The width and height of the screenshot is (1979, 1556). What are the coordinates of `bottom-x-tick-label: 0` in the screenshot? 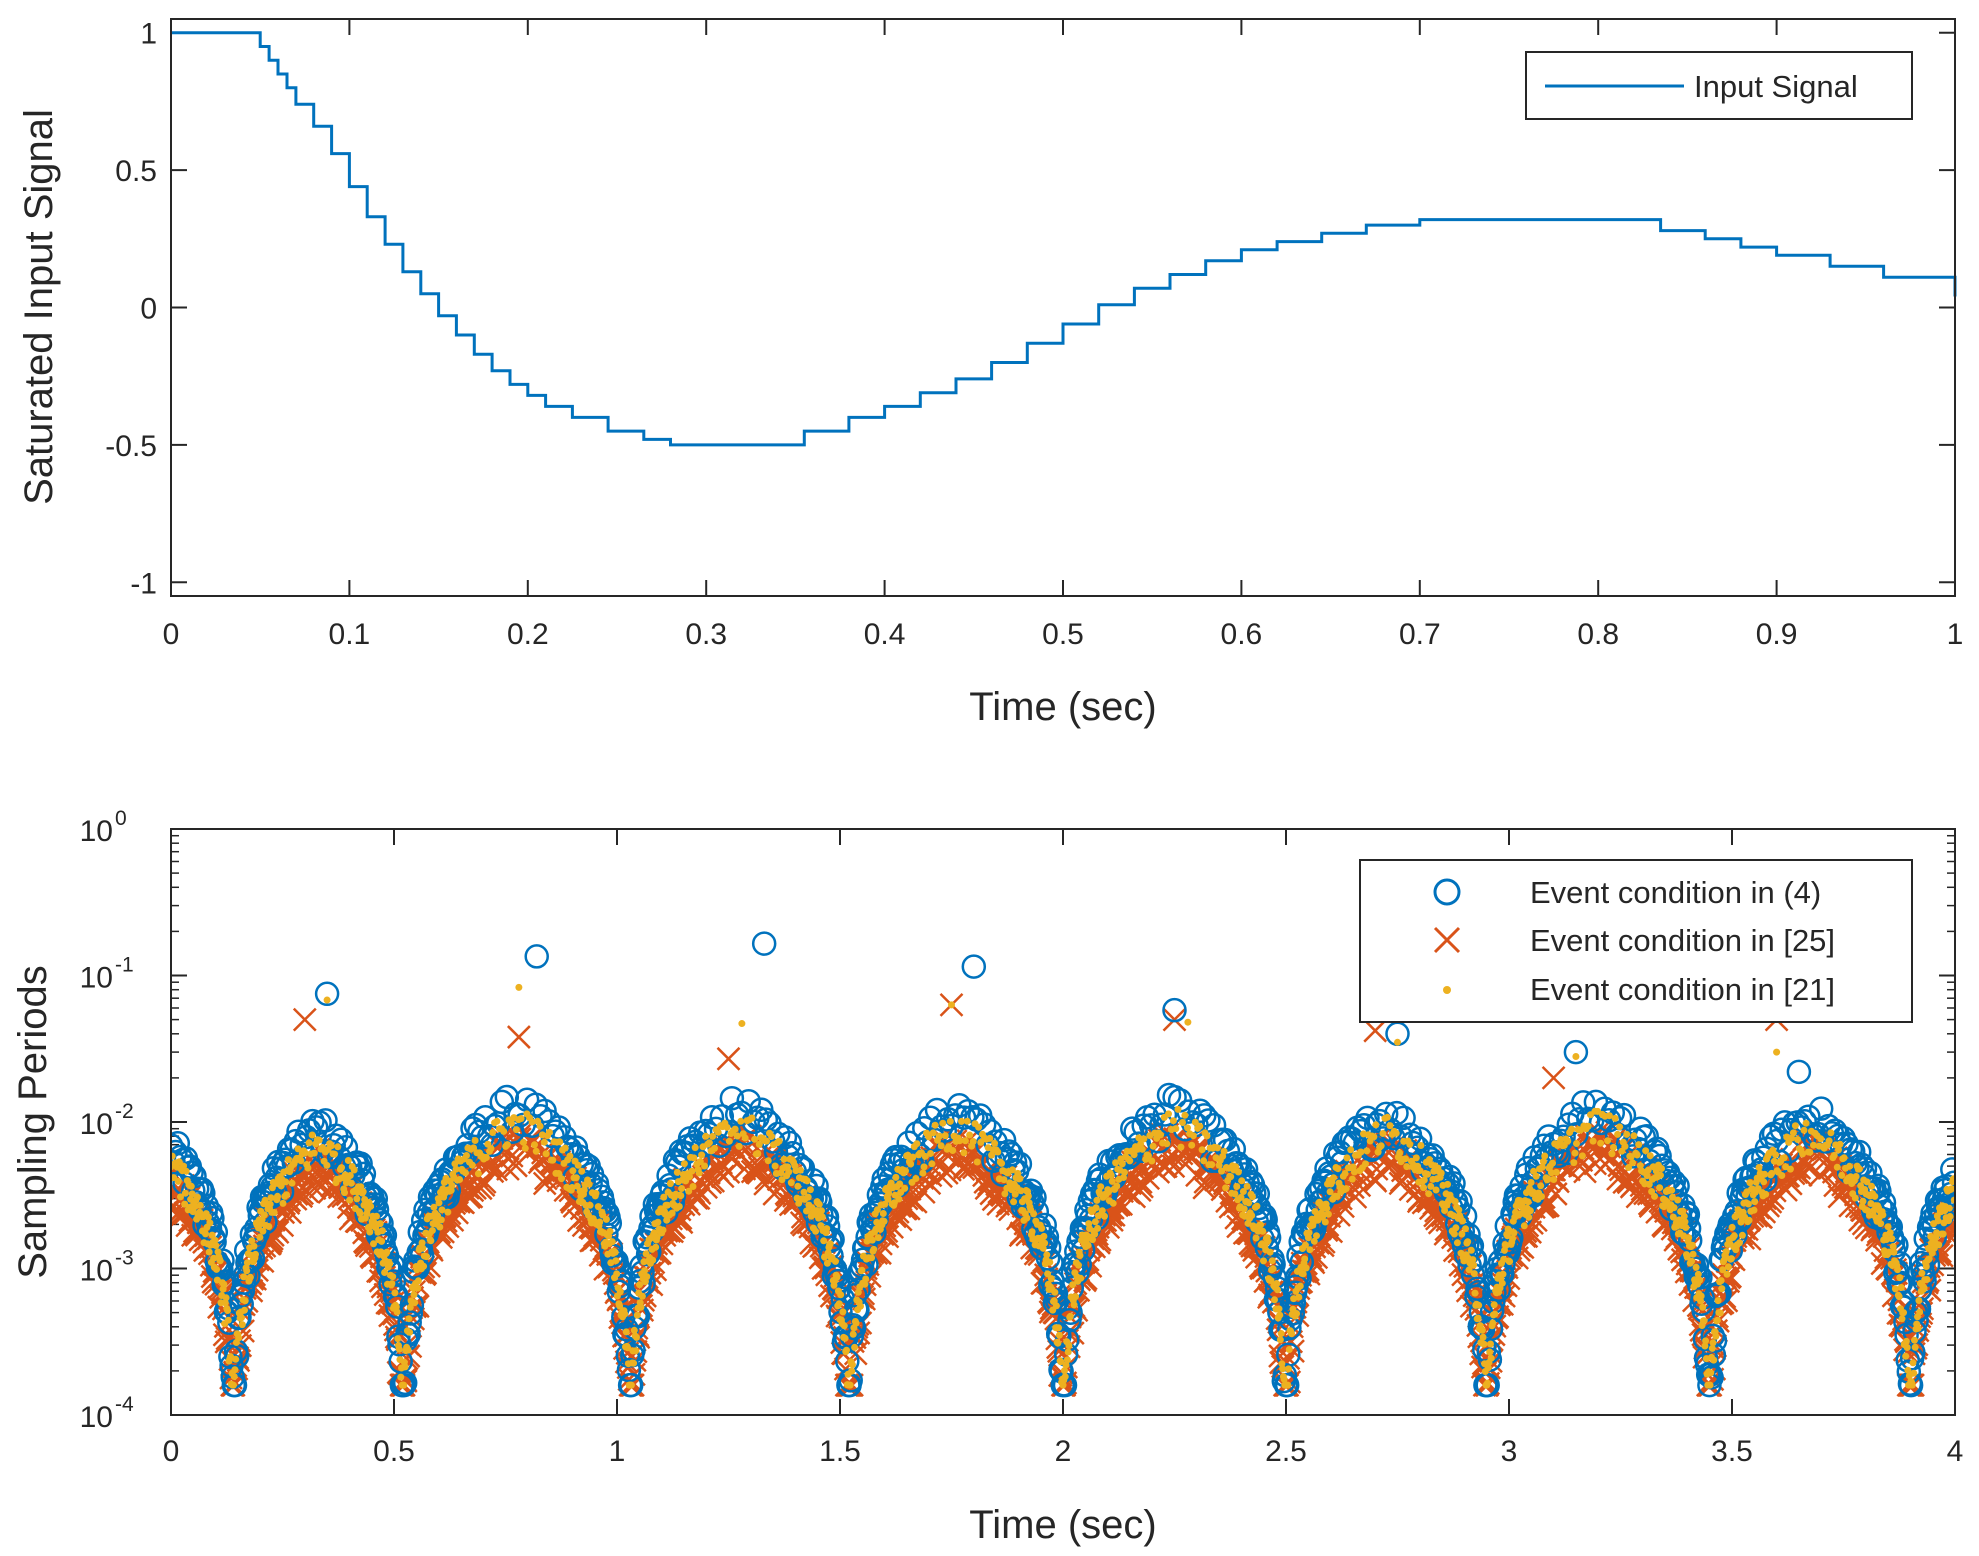 It's located at (171, 1451).